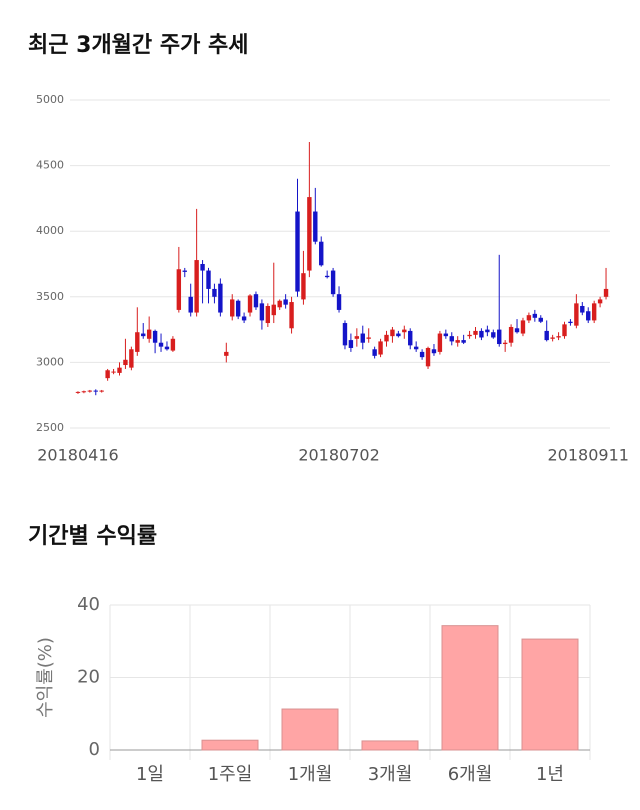 The image size is (640, 810). What do you see at coordinates (45, 677) in the screenshot?
I see `y-axis-label: 수익률(%)` at bounding box center [45, 677].